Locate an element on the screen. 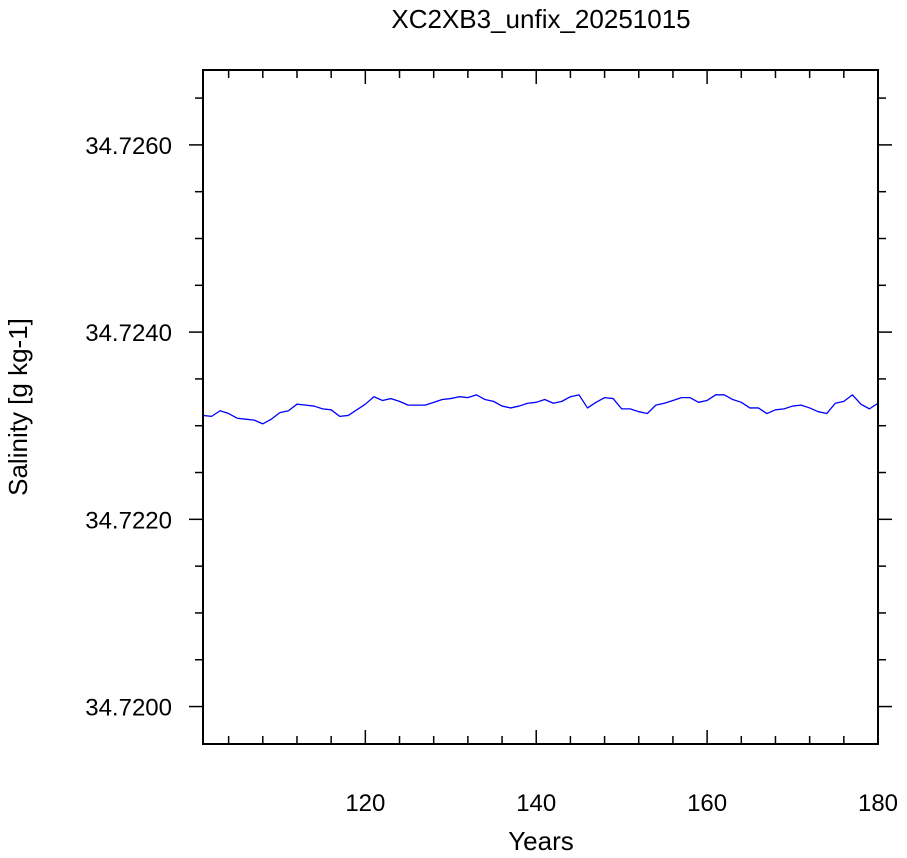 The height and width of the screenshot is (858, 907). series-line is located at coordinates (540, 409).